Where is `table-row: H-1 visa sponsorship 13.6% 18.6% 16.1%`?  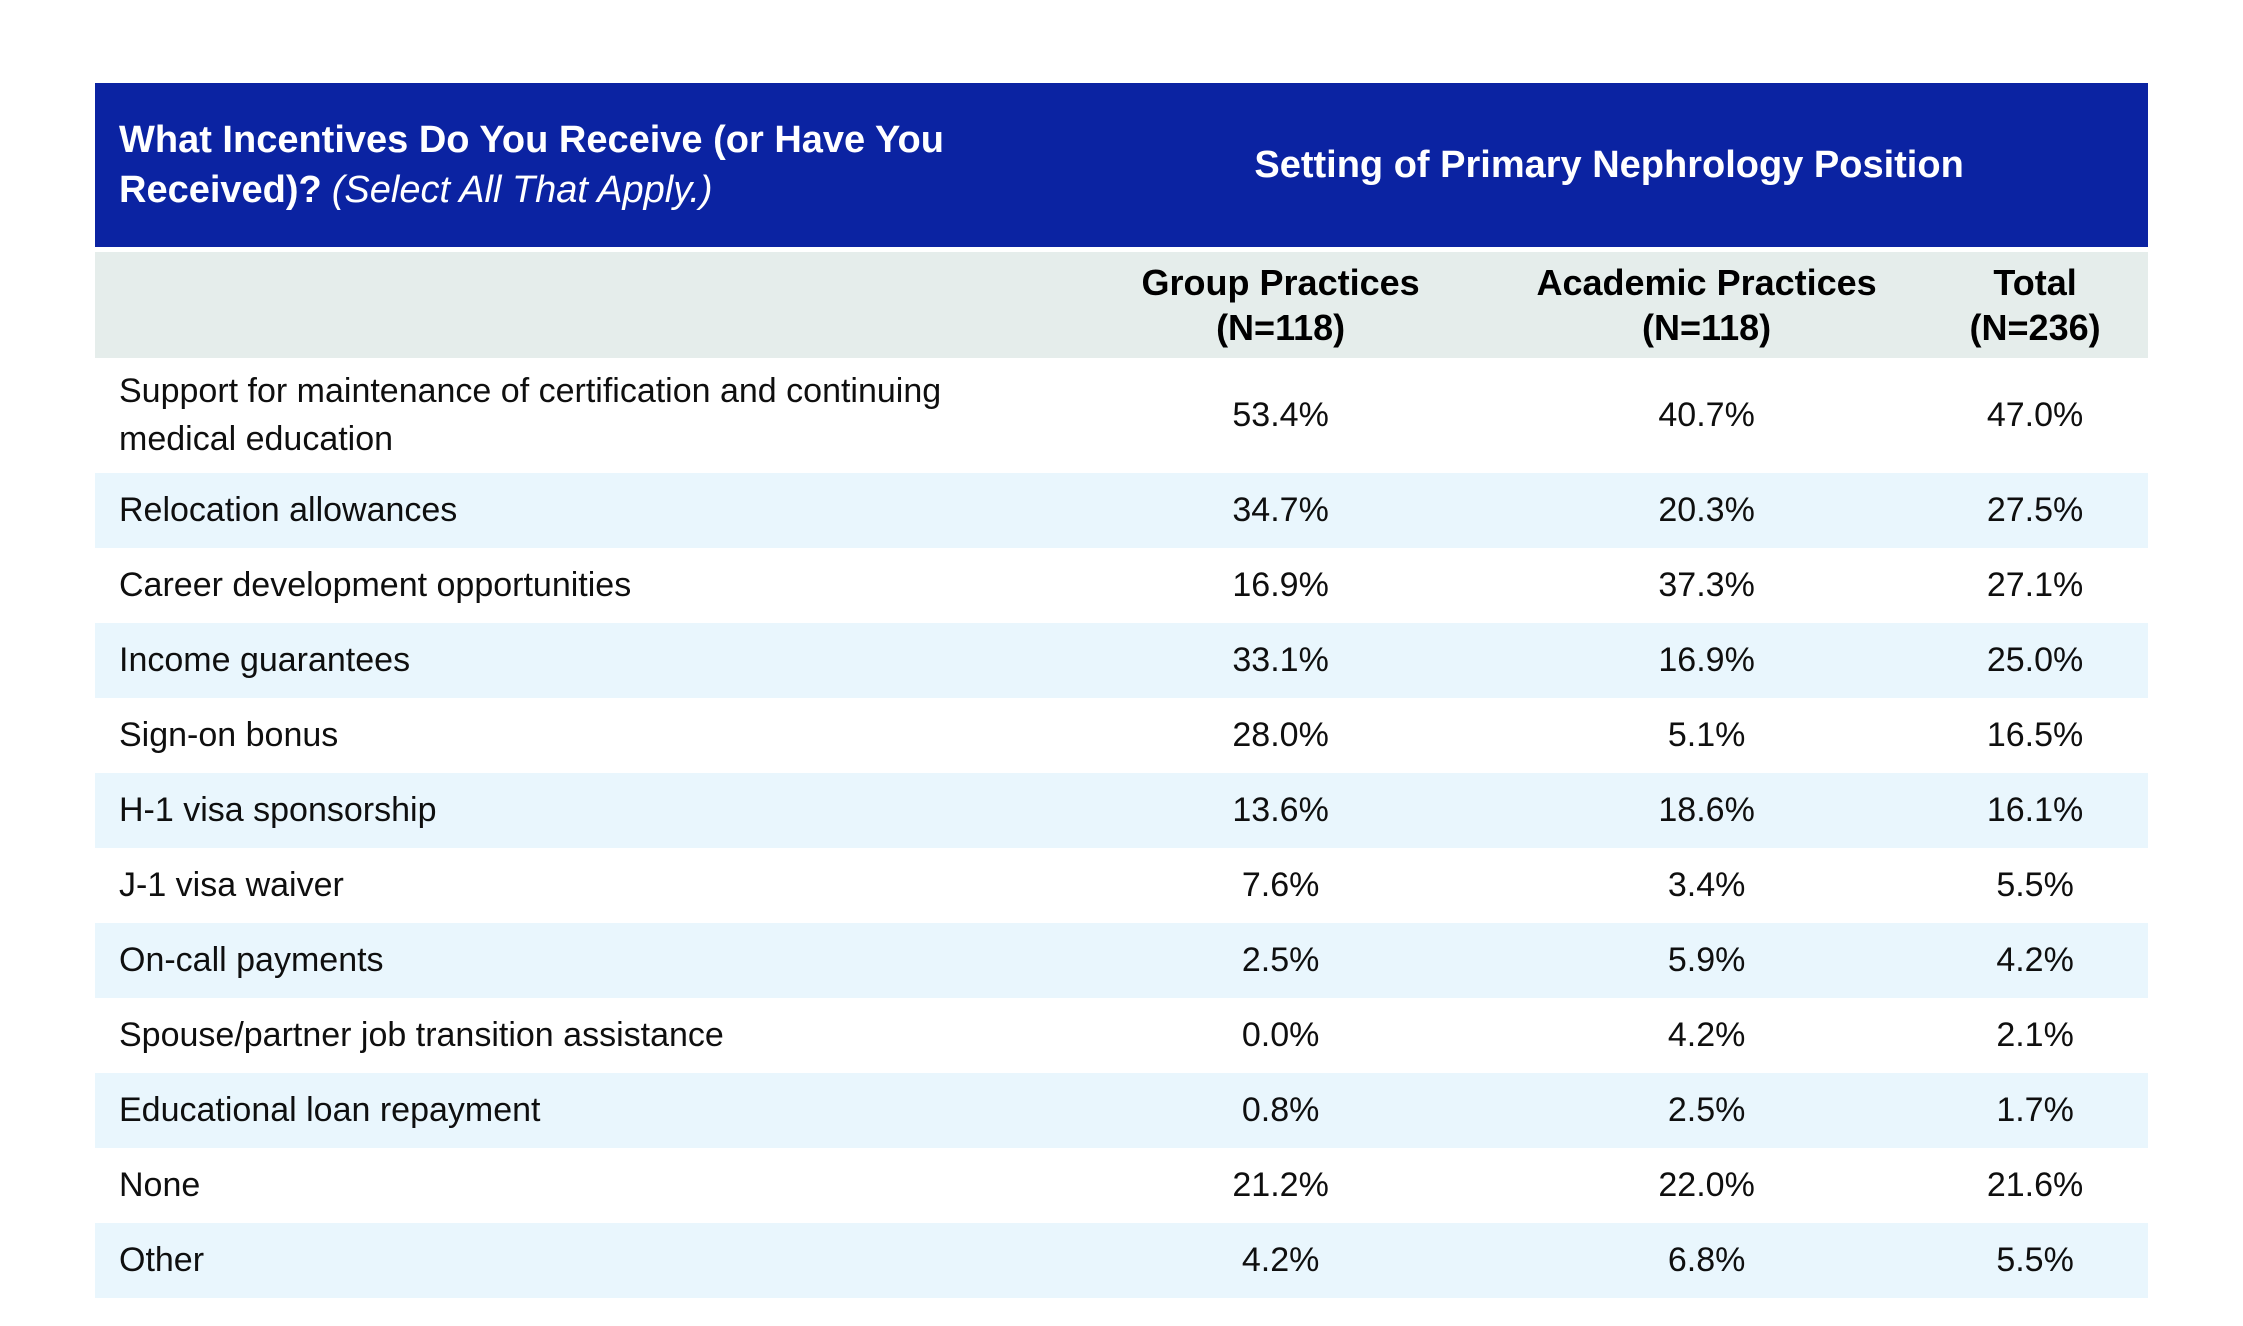
table-row: H-1 visa sponsorship 13.6% 18.6% 16.1% is located at coordinates (1121, 810).